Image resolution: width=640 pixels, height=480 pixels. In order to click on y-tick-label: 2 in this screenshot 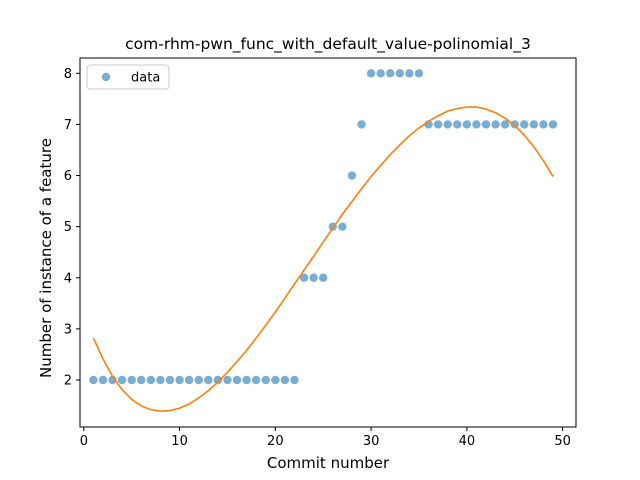, I will do `click(68, 380)`.